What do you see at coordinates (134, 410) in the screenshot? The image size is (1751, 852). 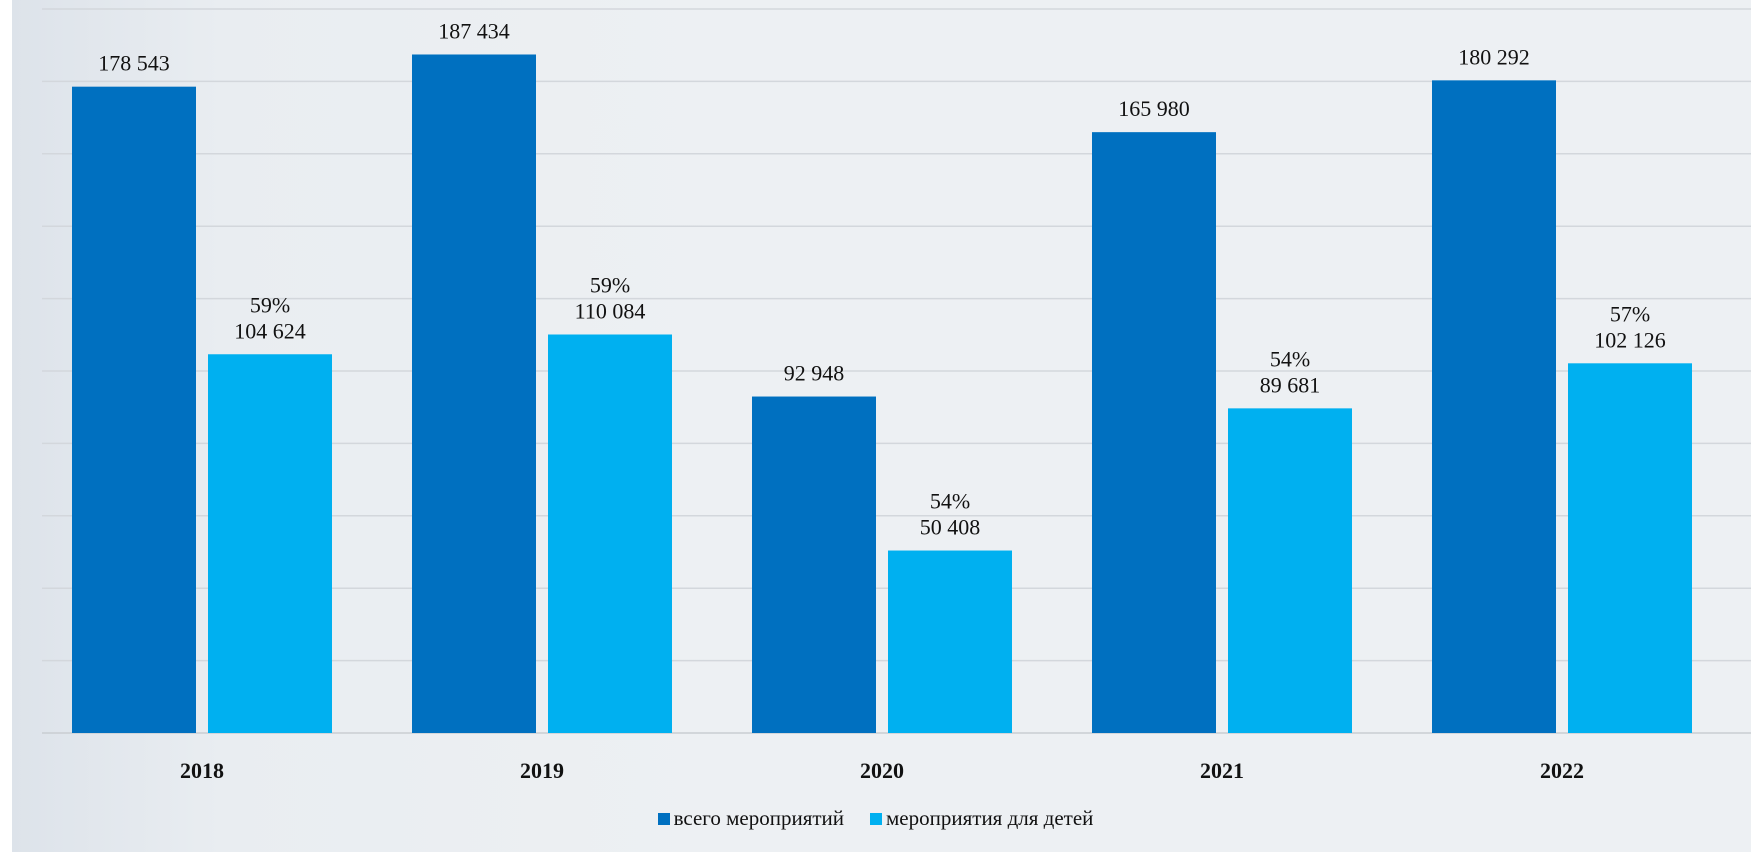 I see `bar-total-2018` at bounding box center [134, 410].